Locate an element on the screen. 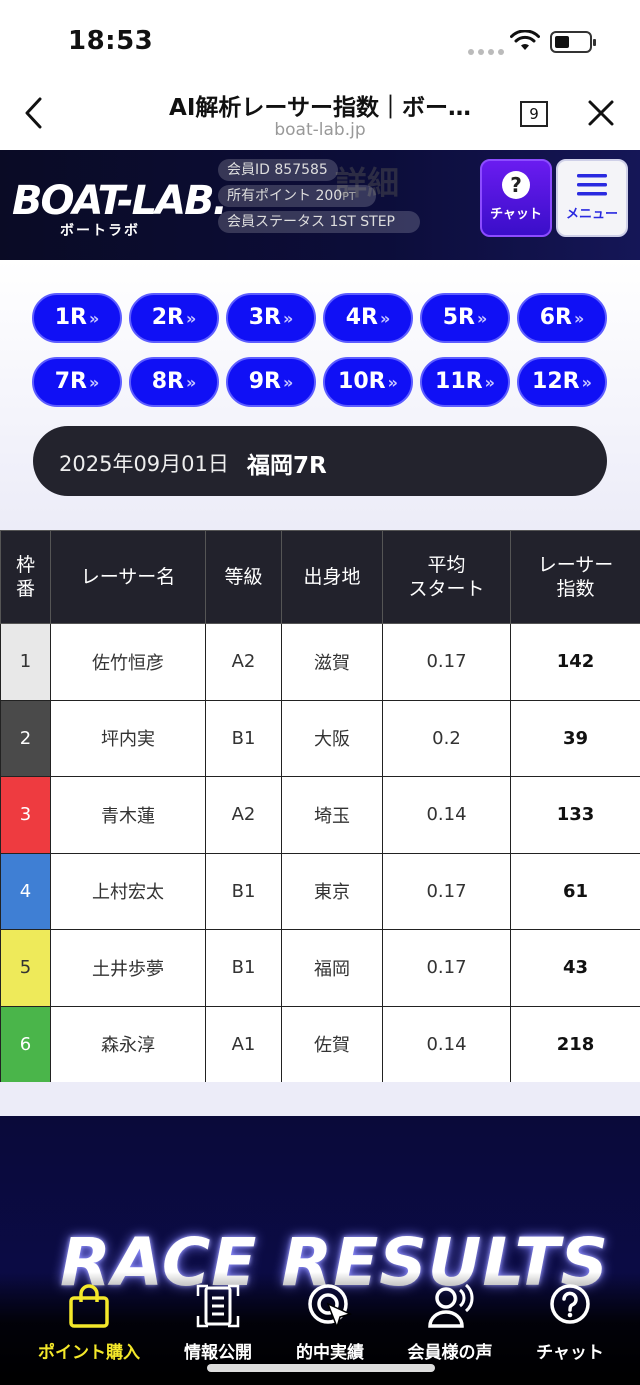 This screenshot has height=1385, width=640. avg-start-cell: 0.14 is located at coordinates (446, 815).